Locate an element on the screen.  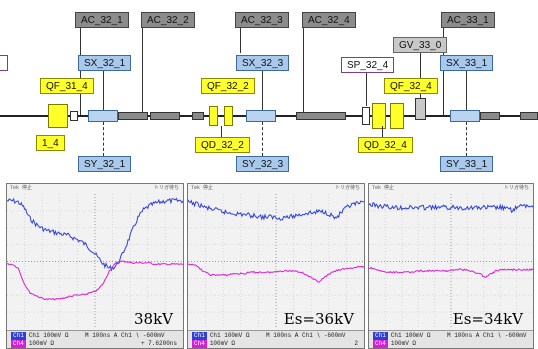
tag-sy-33-1: SY_33_1 is located at coordinates (467, 164).